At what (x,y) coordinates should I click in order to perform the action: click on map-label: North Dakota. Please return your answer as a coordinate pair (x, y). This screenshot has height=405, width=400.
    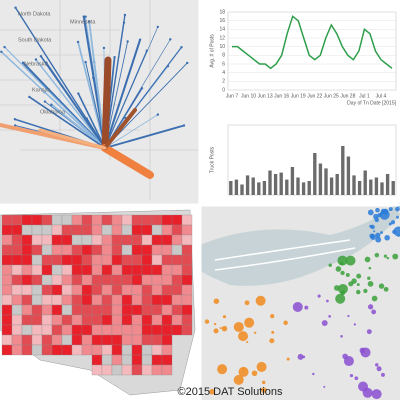
    Looking at the image, I should click on (34, 14).